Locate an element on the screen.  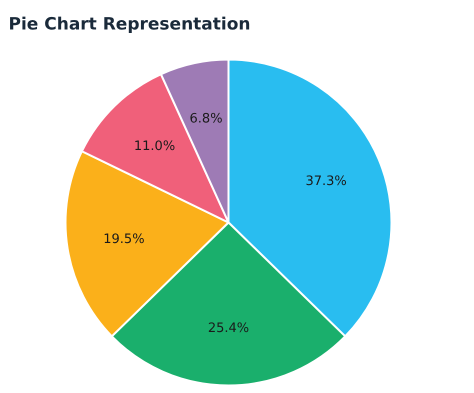
data-label: 19.5% is located at coordinates (124, 239).